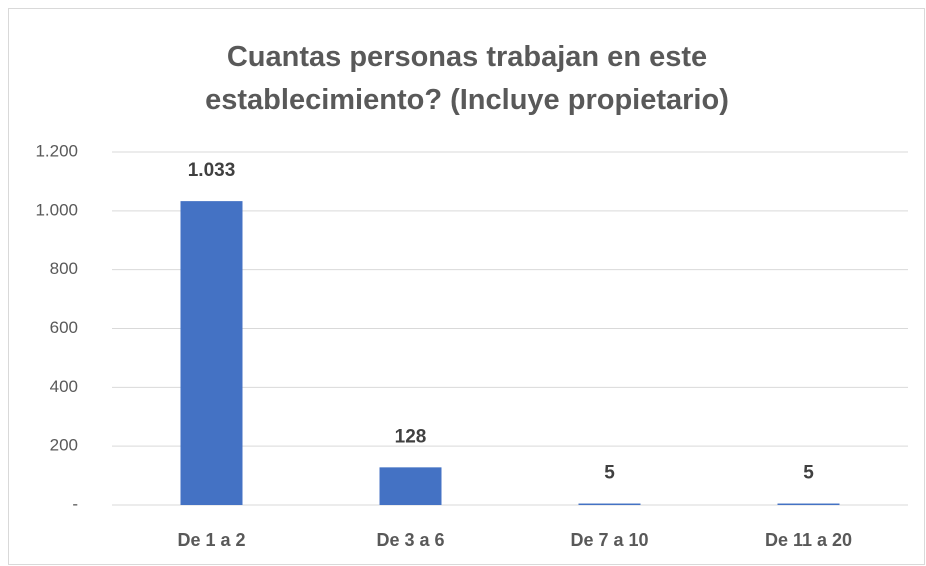  I want to click on x-tick-label: De 11 a 20, so click(808, 540).